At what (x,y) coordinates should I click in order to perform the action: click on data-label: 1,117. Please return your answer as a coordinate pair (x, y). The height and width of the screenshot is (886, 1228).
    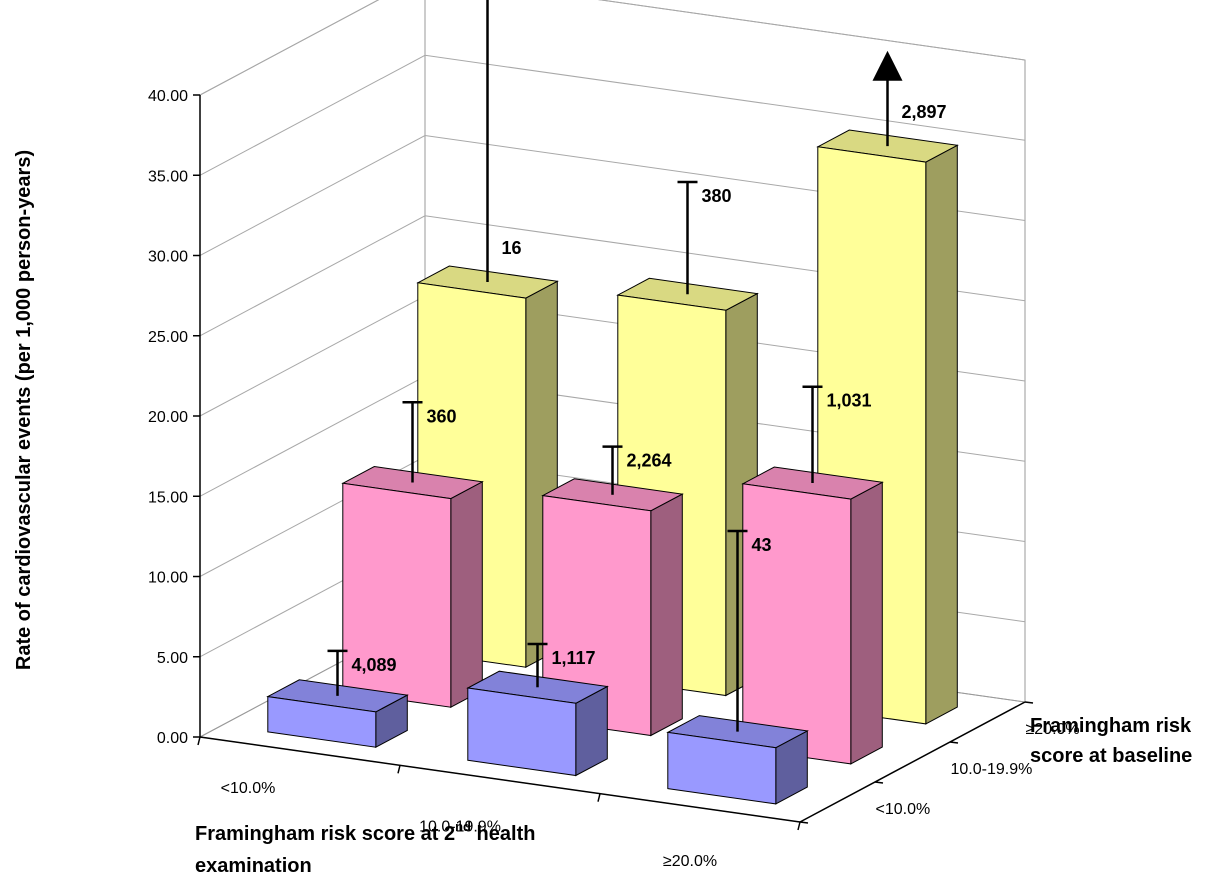
    Looking at the image, I should click on (574, 658).